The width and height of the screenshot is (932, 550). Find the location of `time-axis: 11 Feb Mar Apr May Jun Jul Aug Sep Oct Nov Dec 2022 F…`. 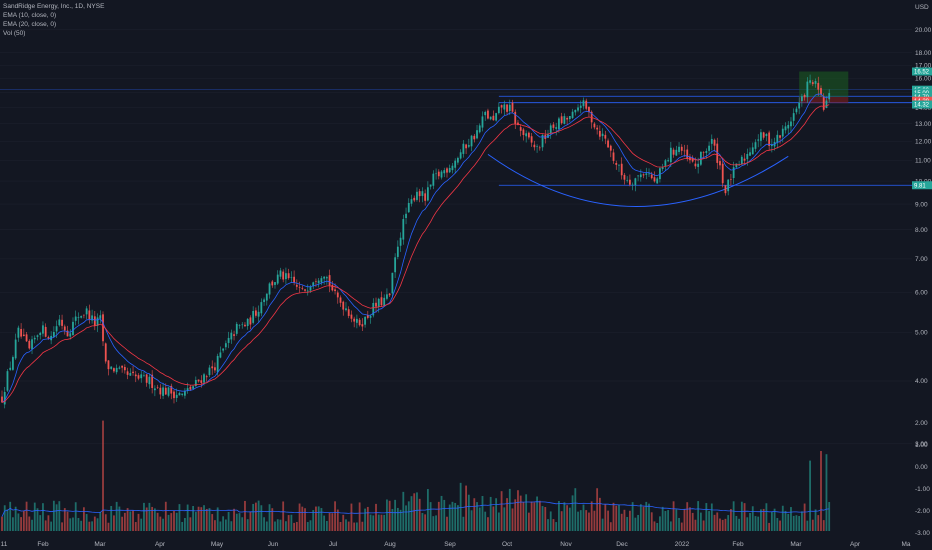

time-axis: 11 Feb Mar Apr May Jun Jul Aug Sep Oct Nov Dec 2022 F… is located at coordinates (456, 544).